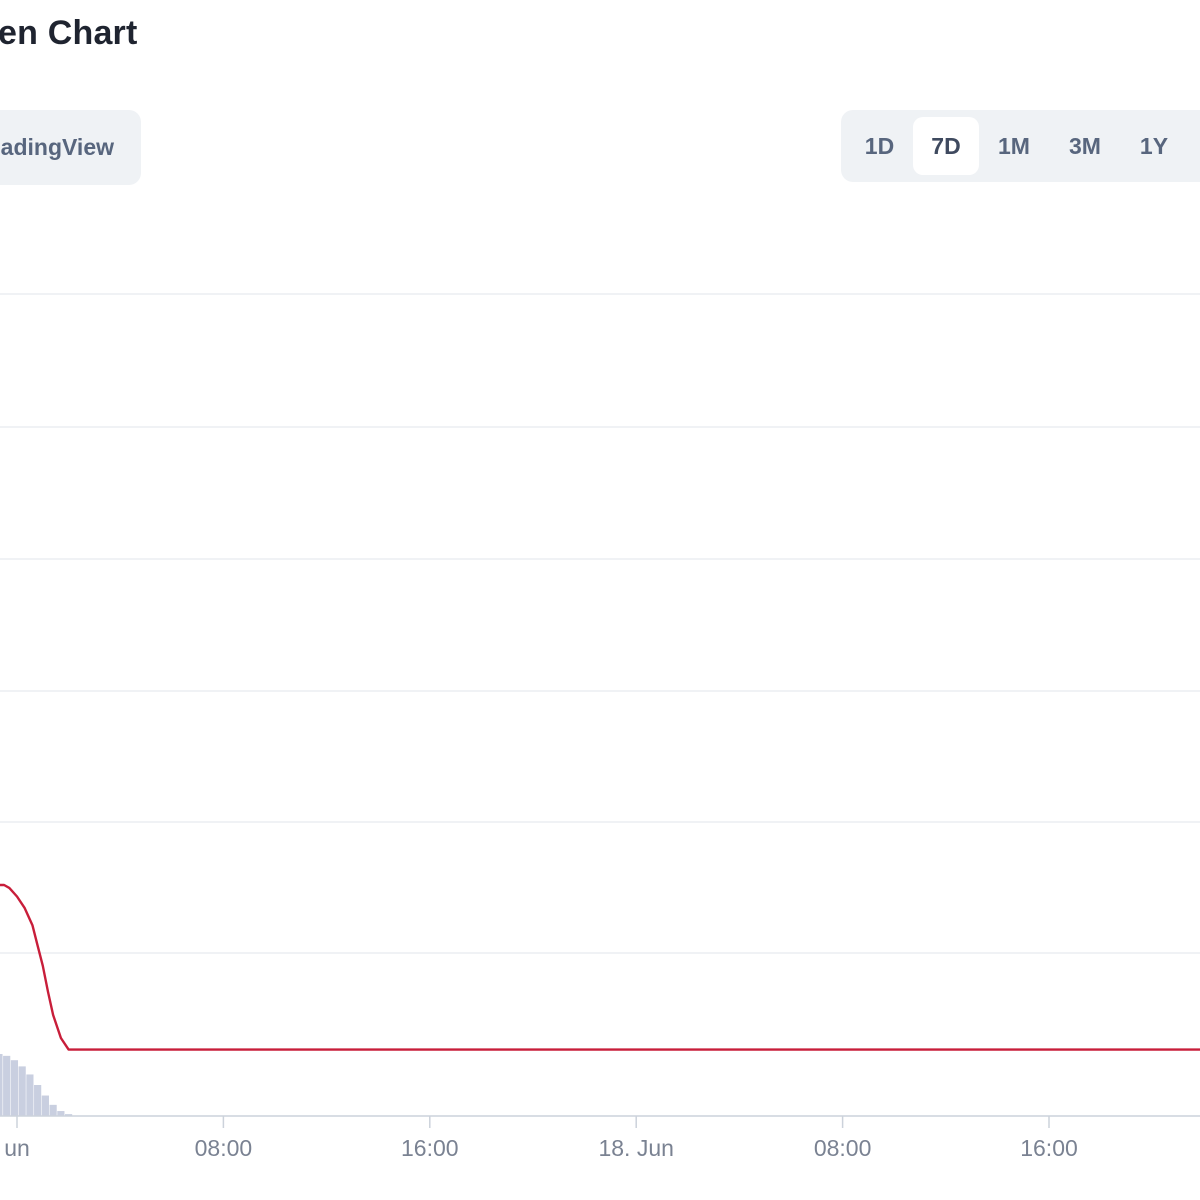 The image size is (1200, 1200). Describe the element at coordinates (1014, 145) in the screenshot. I see `range-button-1m: 1M` at that location.